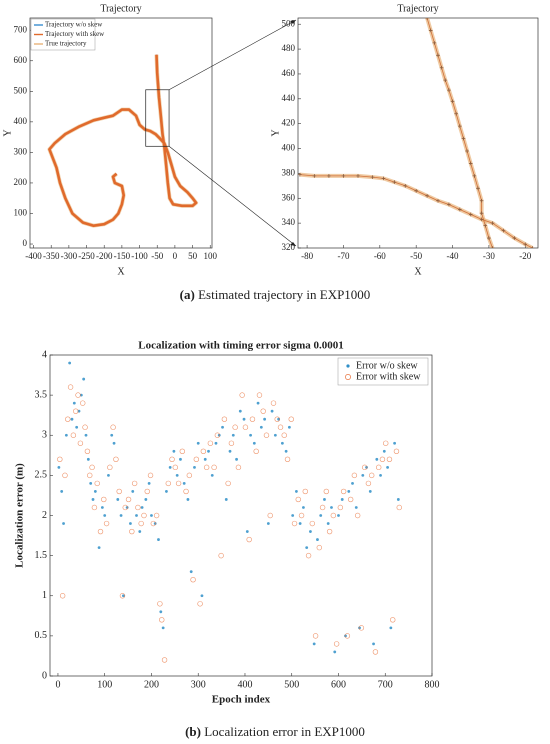 This screenshot has height=744, width=550. What do you see at coordinates (338, 684) in the screenshot?
I see `x-tick-label: 600` at bounding box center [338, 684].